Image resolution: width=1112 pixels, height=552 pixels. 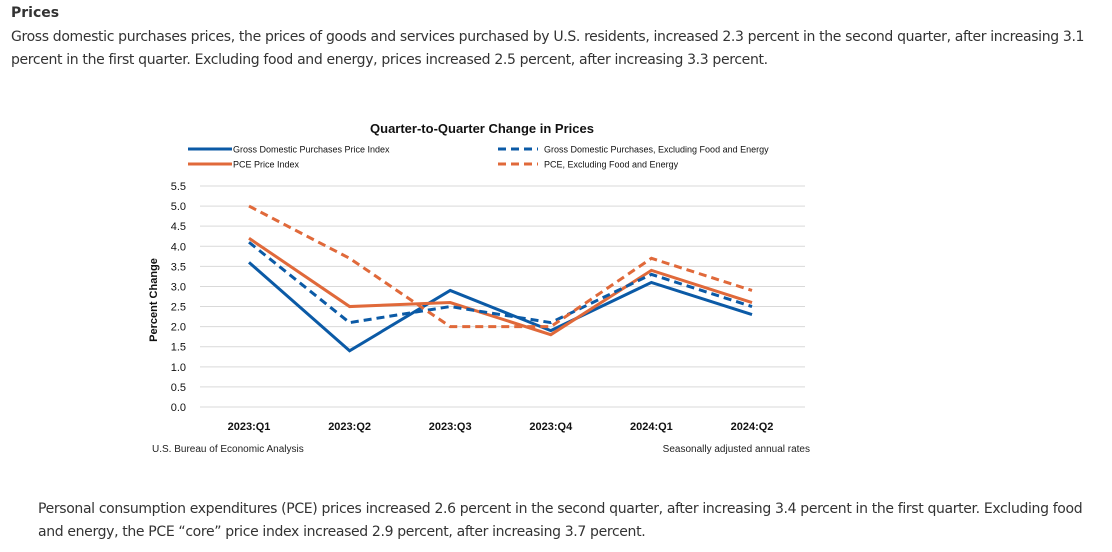 What do you see at coordinates (178, 408) in the screenshot?
I see `y-tick-label: 0.0` at bounding box center [178, 408].